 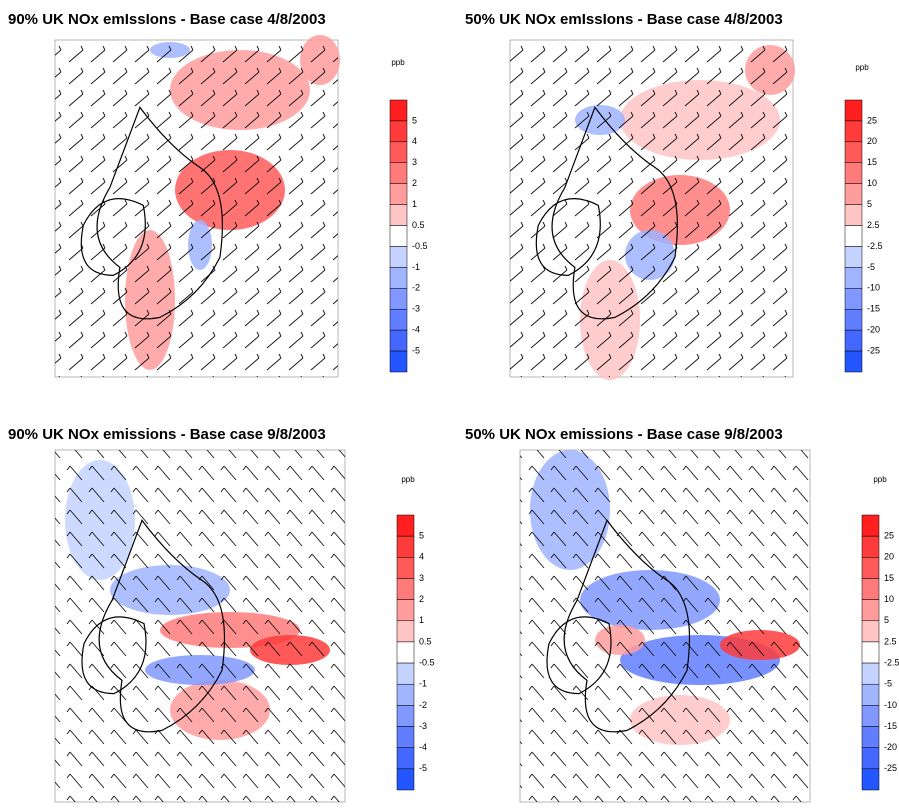 I want to click on colorbar-label: 0.5, so click(x=418, y=225).